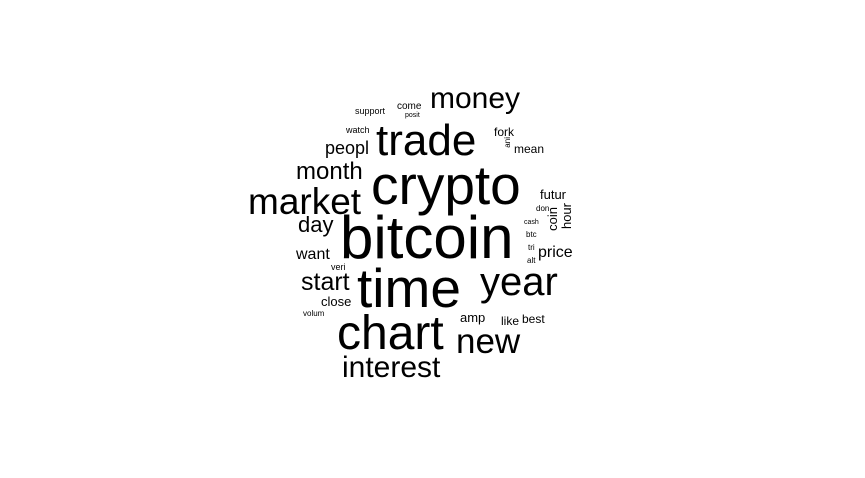 The width and height of the screenshot is (865, 478). What do you see at coordinates (409, 288) in the screenshot?
I see `word: time` at bounding box center [409, 288].